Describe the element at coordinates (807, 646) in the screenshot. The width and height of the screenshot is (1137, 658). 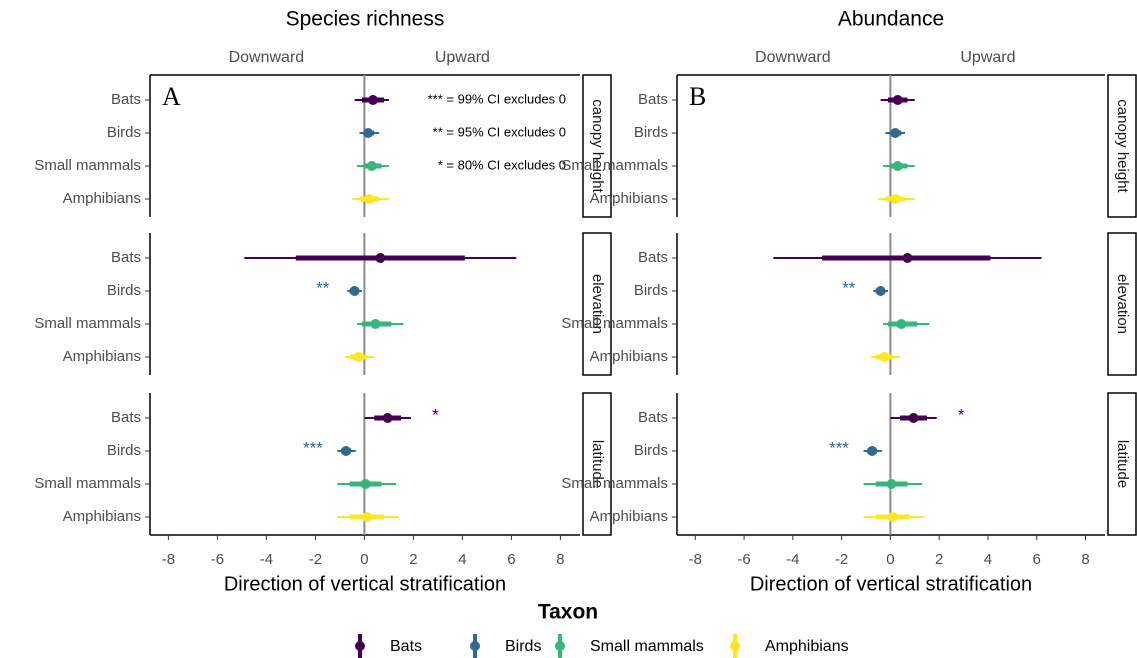
I see `legend-label: Amphibians` at that location.